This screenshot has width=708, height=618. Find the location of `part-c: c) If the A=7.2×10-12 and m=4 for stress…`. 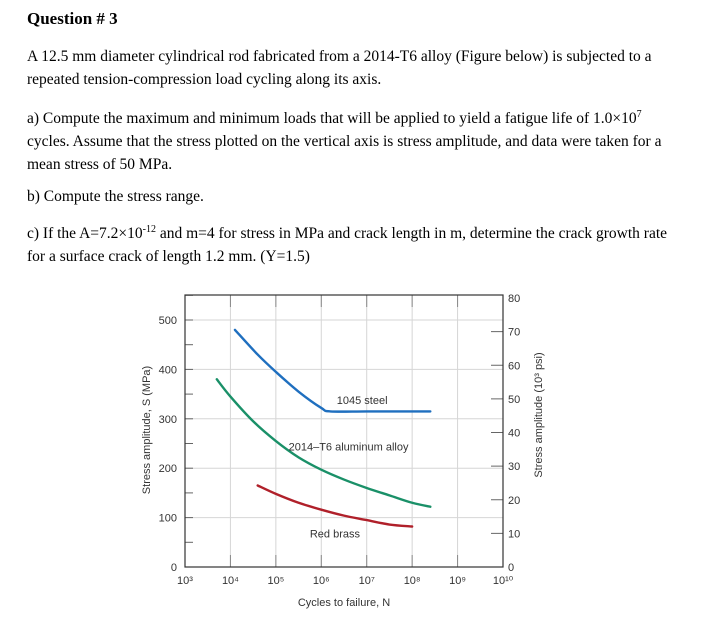

part-c: c) If the A=7.2×10-12 and m=4 for stress… is located at coordinates (357, 245).